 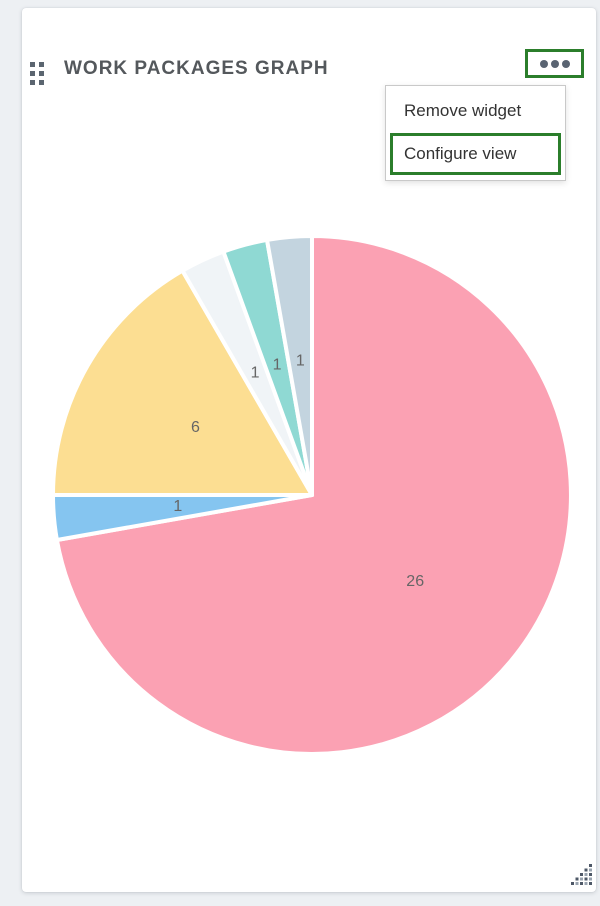 What do you see at coordinates (475, 154) in the screenshot?
I see `menu-item-configure-view: Configure view` at bounding box center [475, 154].